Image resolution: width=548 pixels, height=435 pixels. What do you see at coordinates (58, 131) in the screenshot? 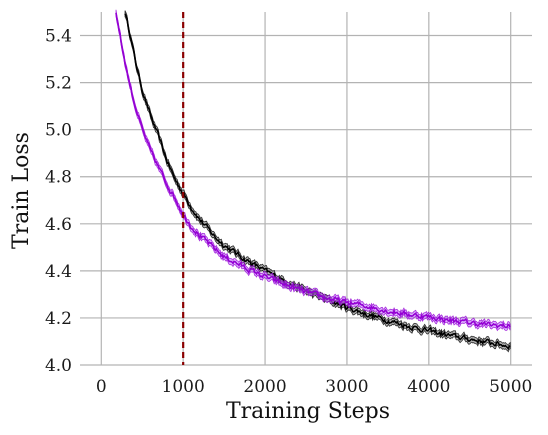
I see `y-tick-label: 5.0` at bounding box center [58, 131].